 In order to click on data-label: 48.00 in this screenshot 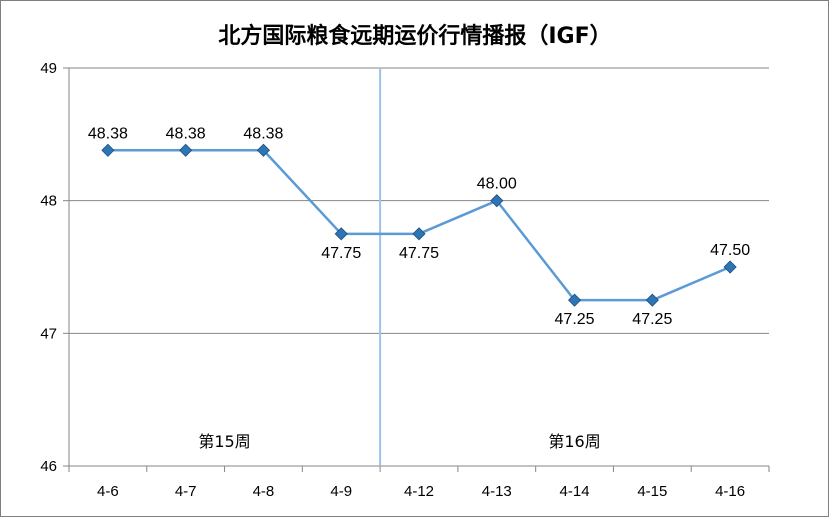, I will do `click(497, 184)`.